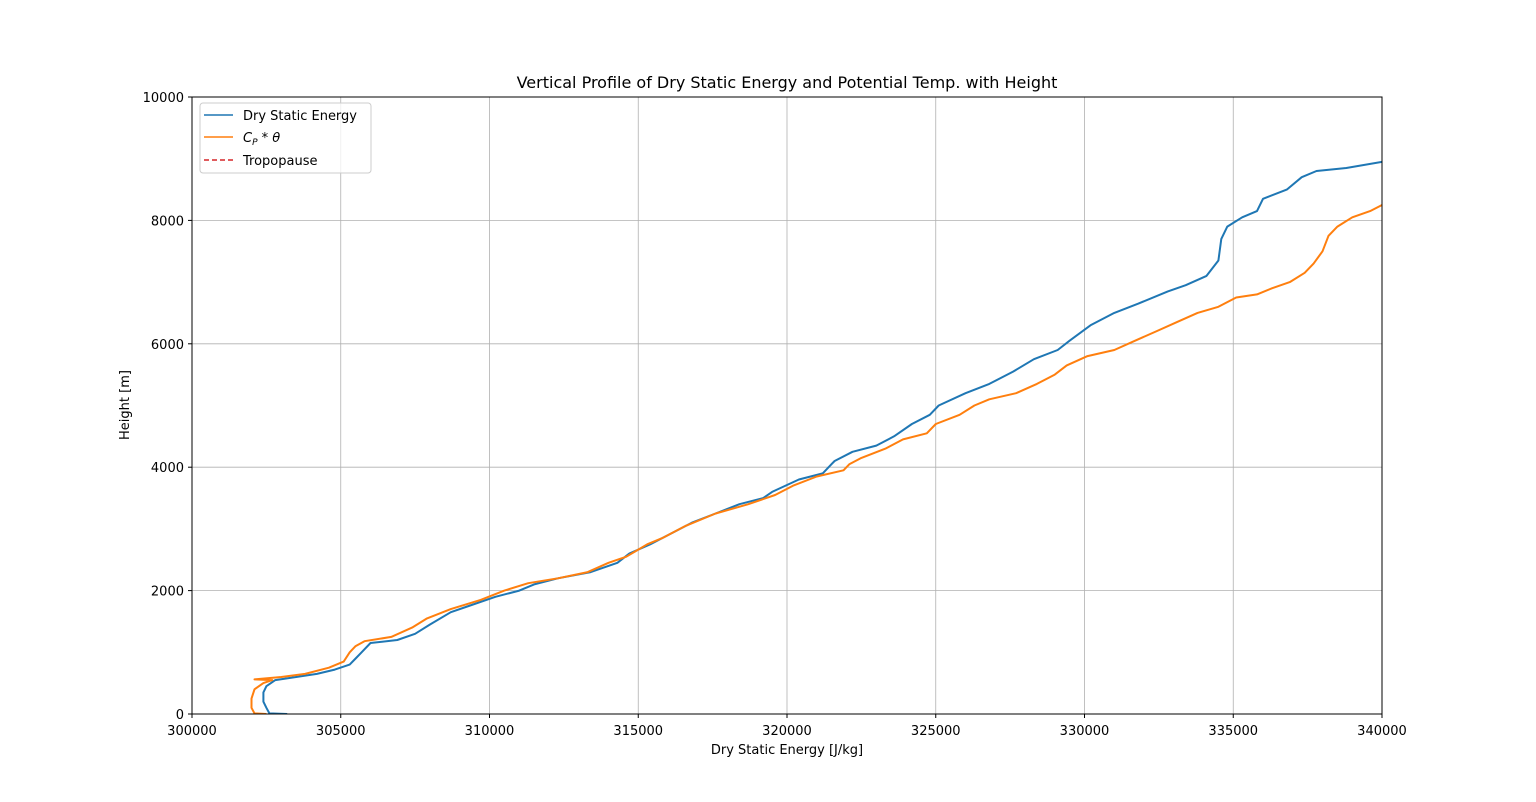 The image size is (1536, 802). Describe the element at coordinates (192, 731) in the screenshot. I see `x-tick-label: 300000` at that location.